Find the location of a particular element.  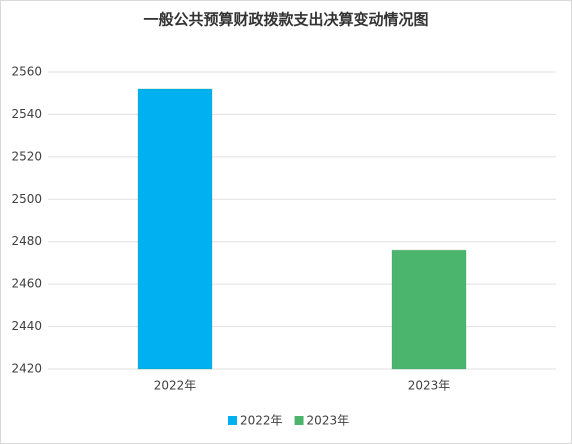

x-tick-label: 2022年 is located at coordinates (175, 386).